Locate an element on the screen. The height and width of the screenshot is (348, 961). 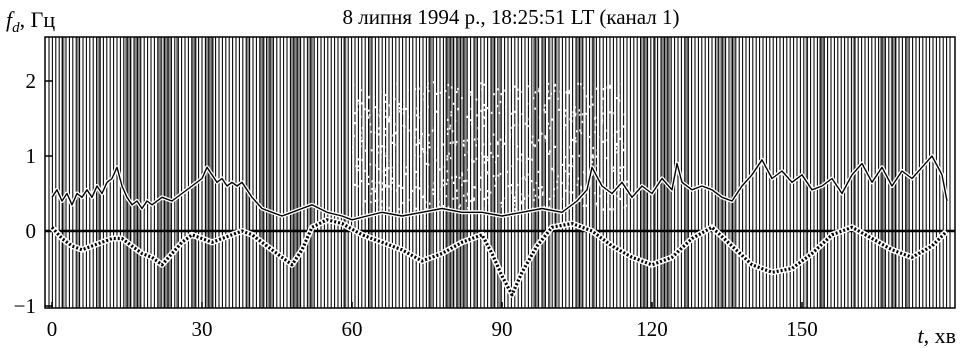
x-tick-label: 30 is located at coordinates (202, 329).